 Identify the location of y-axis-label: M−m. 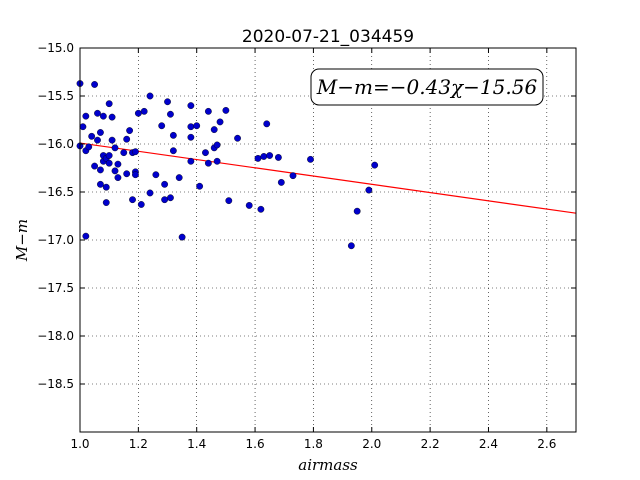
(22, 240).